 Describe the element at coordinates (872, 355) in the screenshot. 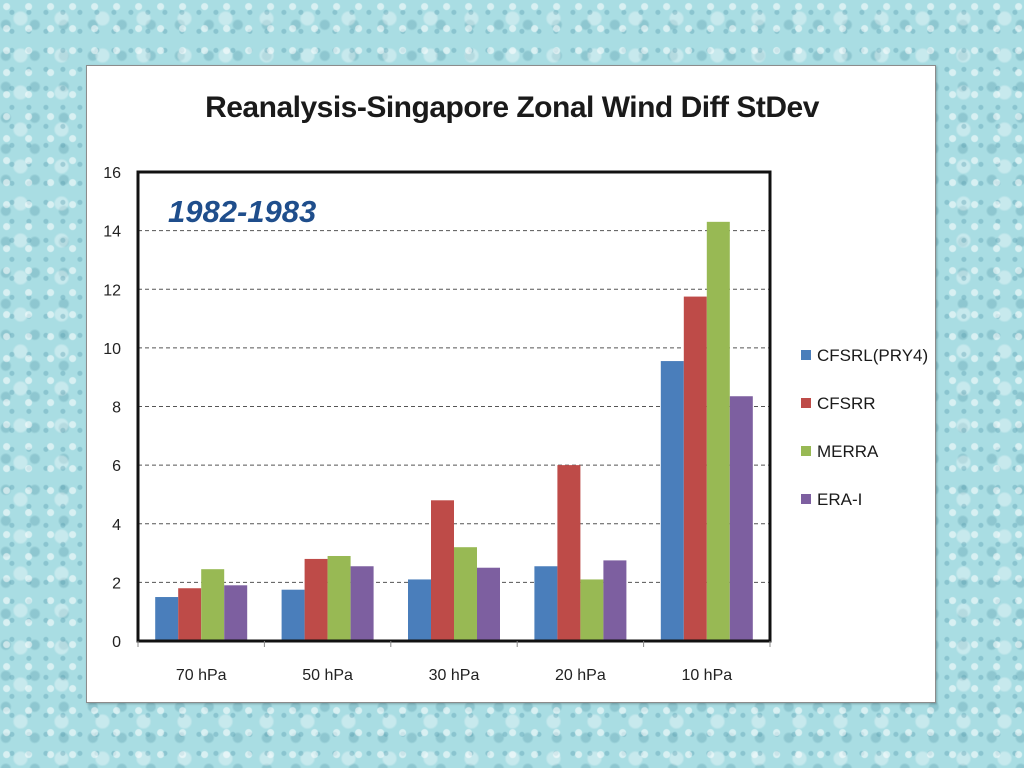

I see `legend-label-cfsrl-pry4-: CFSRL(PRY4)` at that location.